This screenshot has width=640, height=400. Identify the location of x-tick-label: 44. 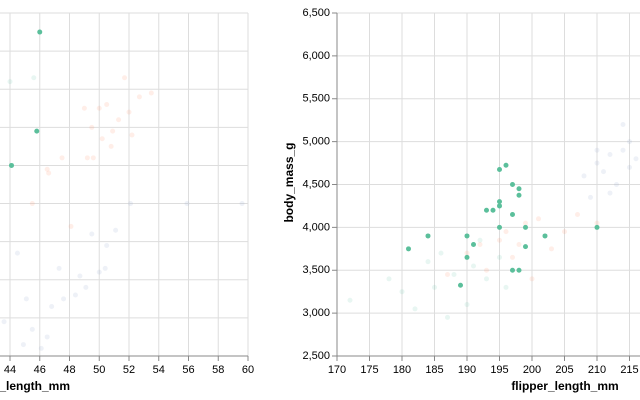
(10, 370).